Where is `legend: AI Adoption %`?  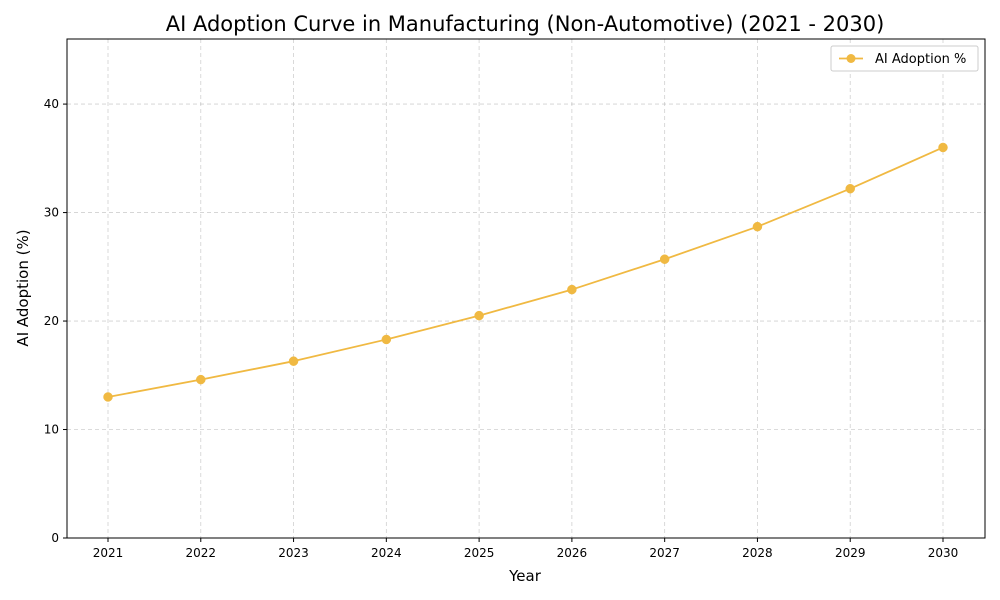
legend: AI Adoption % is located at coordinates (904, 58).